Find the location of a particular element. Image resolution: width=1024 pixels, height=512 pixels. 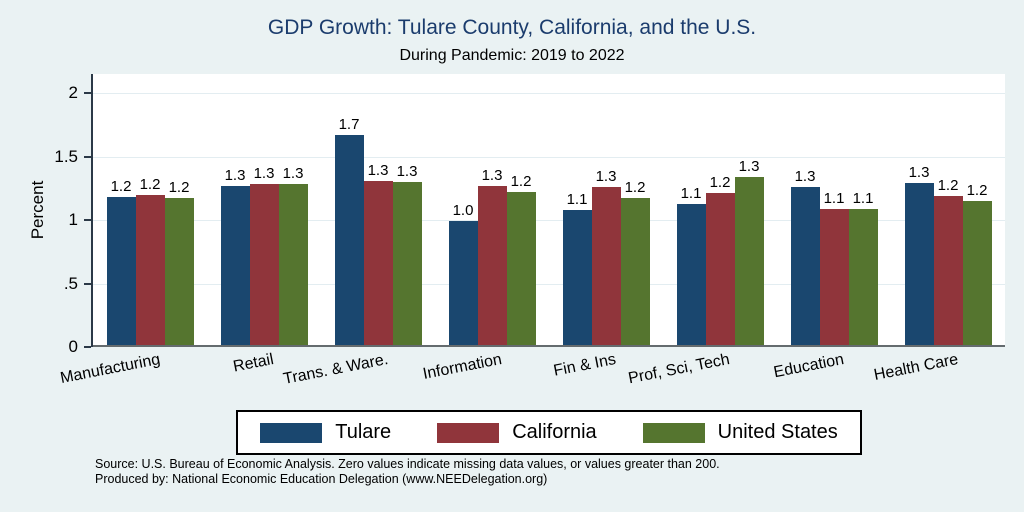

bar-group: 1.3 1.1 1.1 is located at coordinates (834, 210).